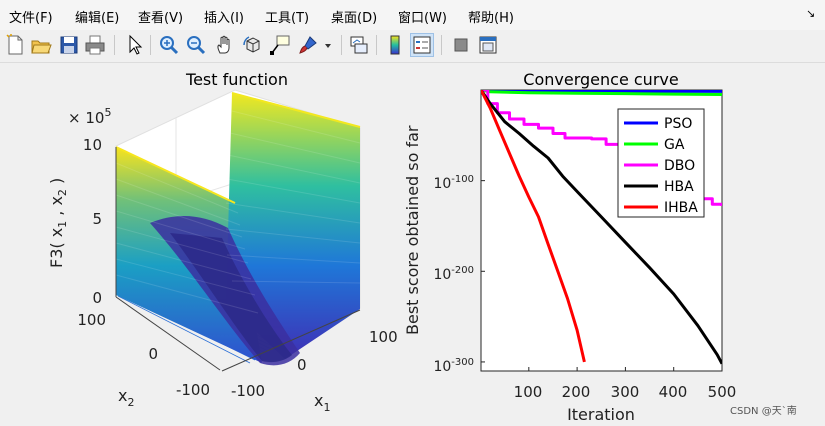  I want to click on z-tick-10: 10, so click(92, 145).